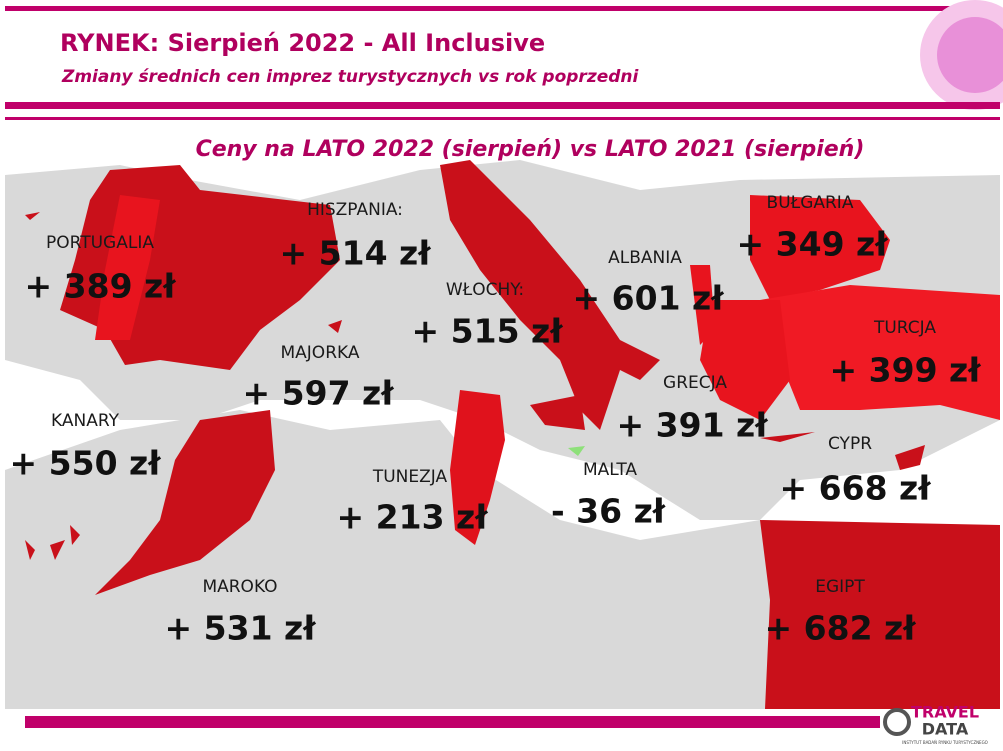 The width and height of the screenshot is (1003, 751). I want to click on crete-shape, so click(787, 437).